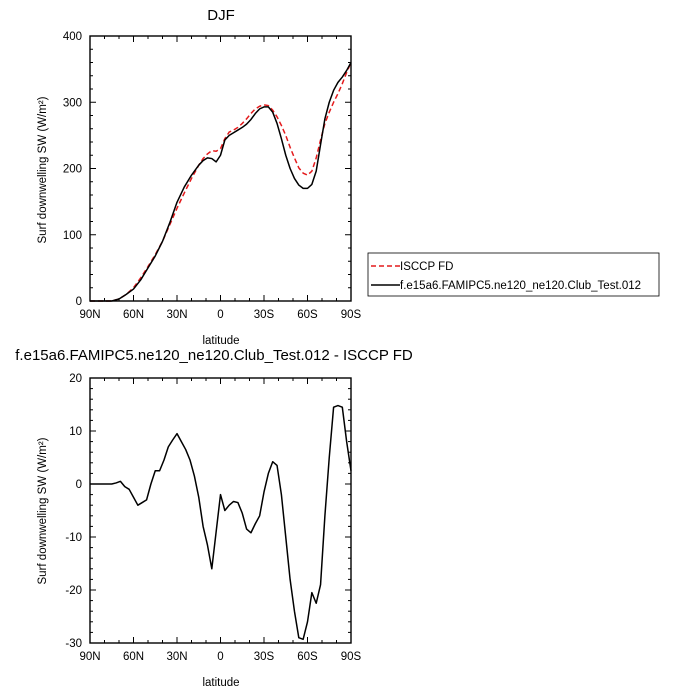 The width and height of the screenshot is (694, 694). What do you see at coordinates (176, 657) in the screenshot?
I see `bottom-panel-x-tick-label: 30N` at bounding box center [176, 657].